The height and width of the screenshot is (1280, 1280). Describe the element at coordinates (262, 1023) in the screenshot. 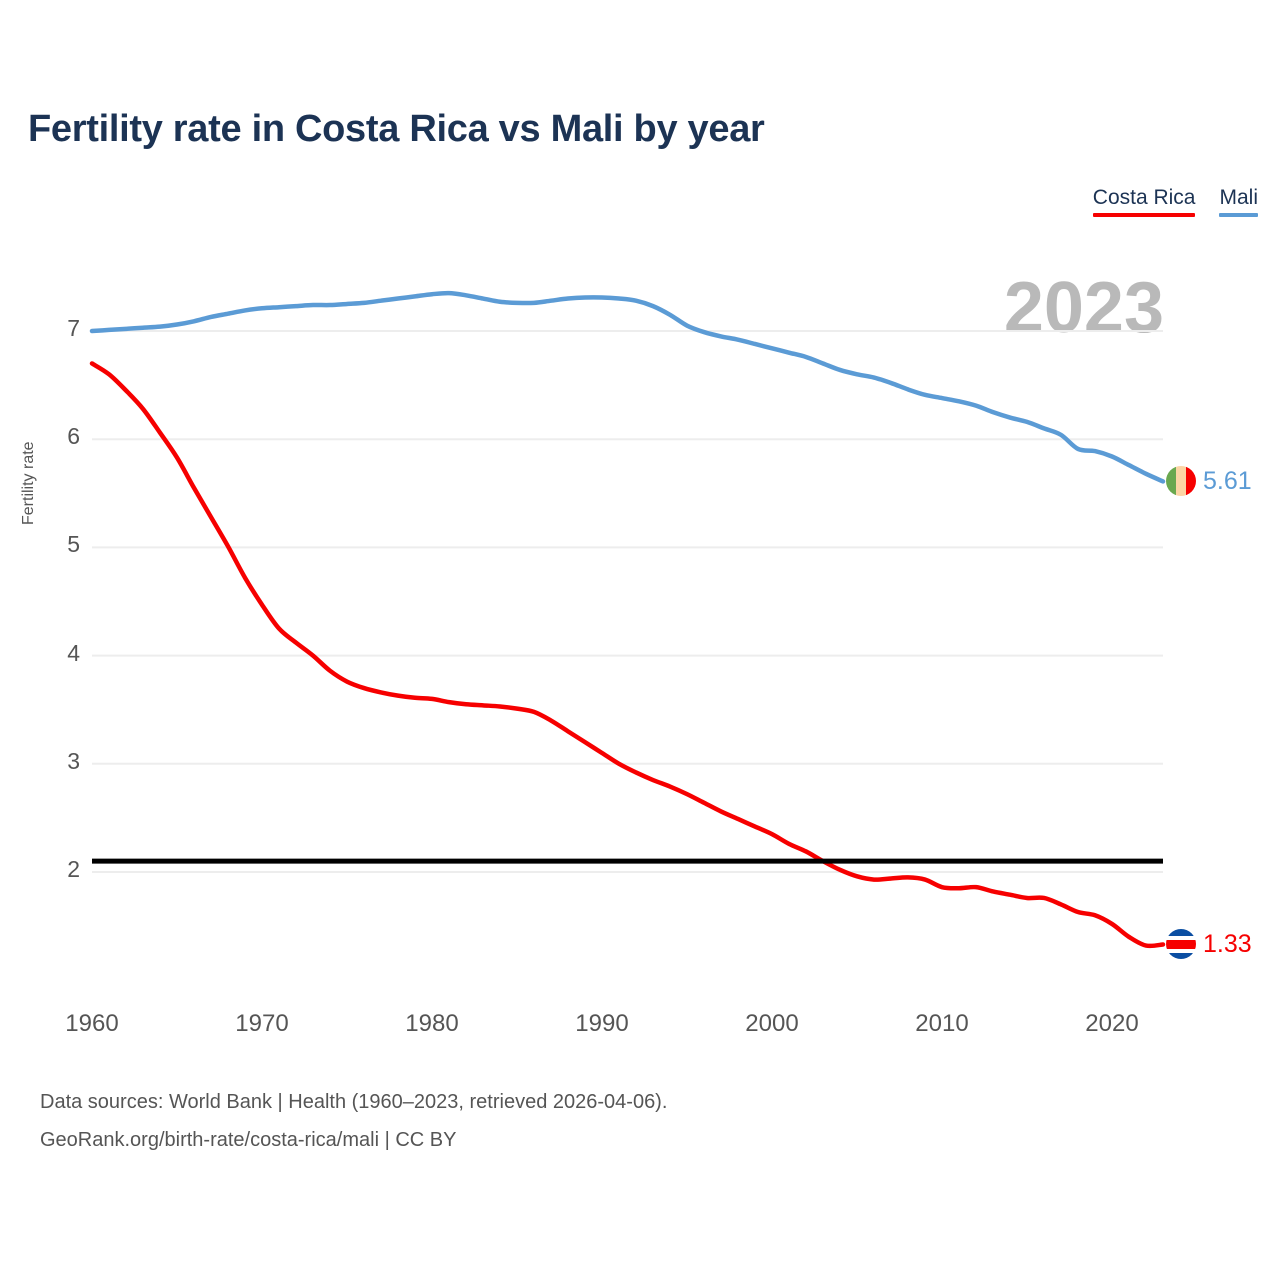

I see `x-tick-label: 1970` at that location.